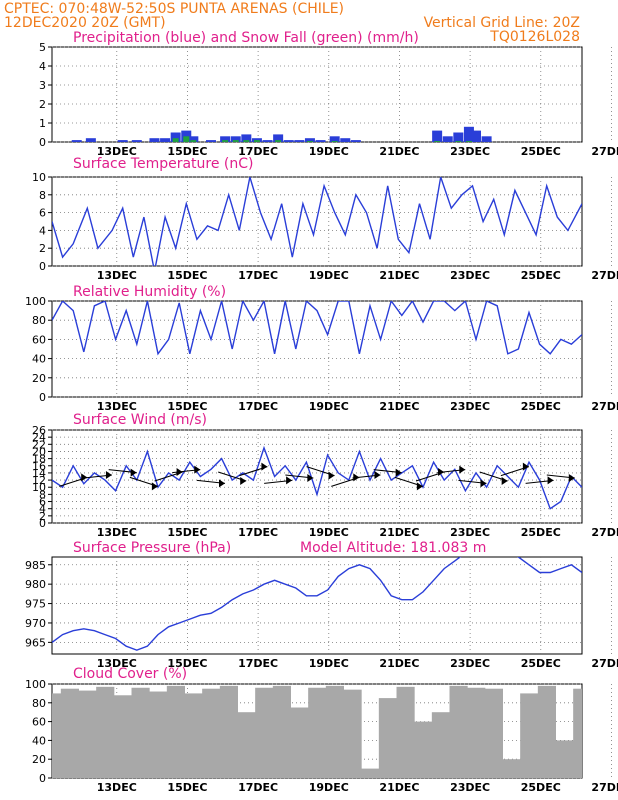 Image resolution: width=618 pixels, height=800 pixels. I want to click on x-tick-label: 15DEC, so click(187, 787).